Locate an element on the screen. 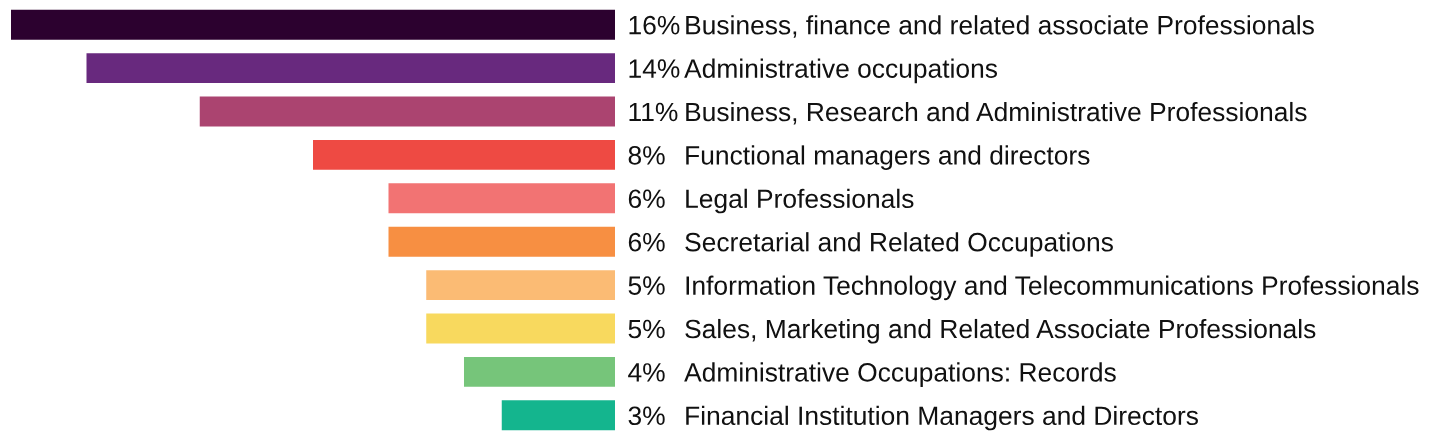 The image size is (1441, 440). y-tick-label: Administrative Occupations: Records is located at coordinates (900, 374).